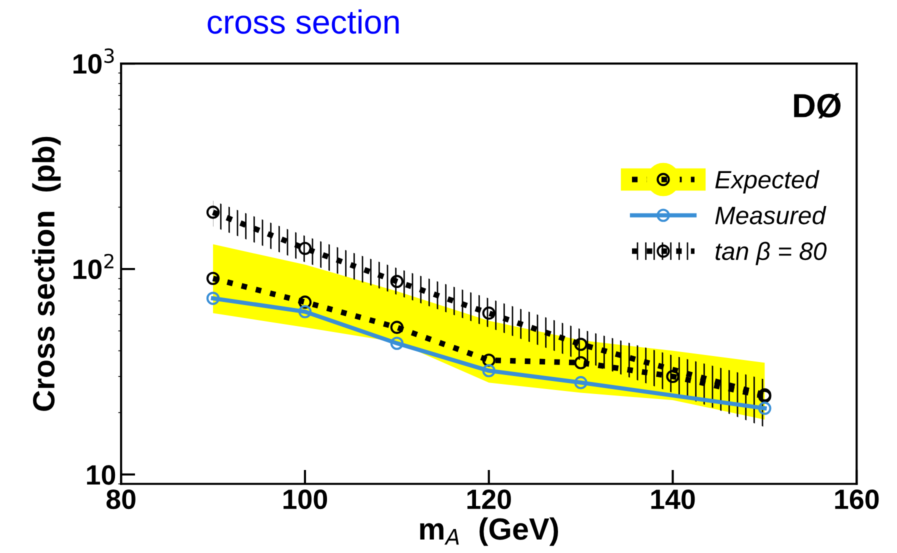  What do you see at coordinates (46, 273) in the screenshot?
I see `y-axis-title: Cross section (pb)` at bounding box center [46, 273].